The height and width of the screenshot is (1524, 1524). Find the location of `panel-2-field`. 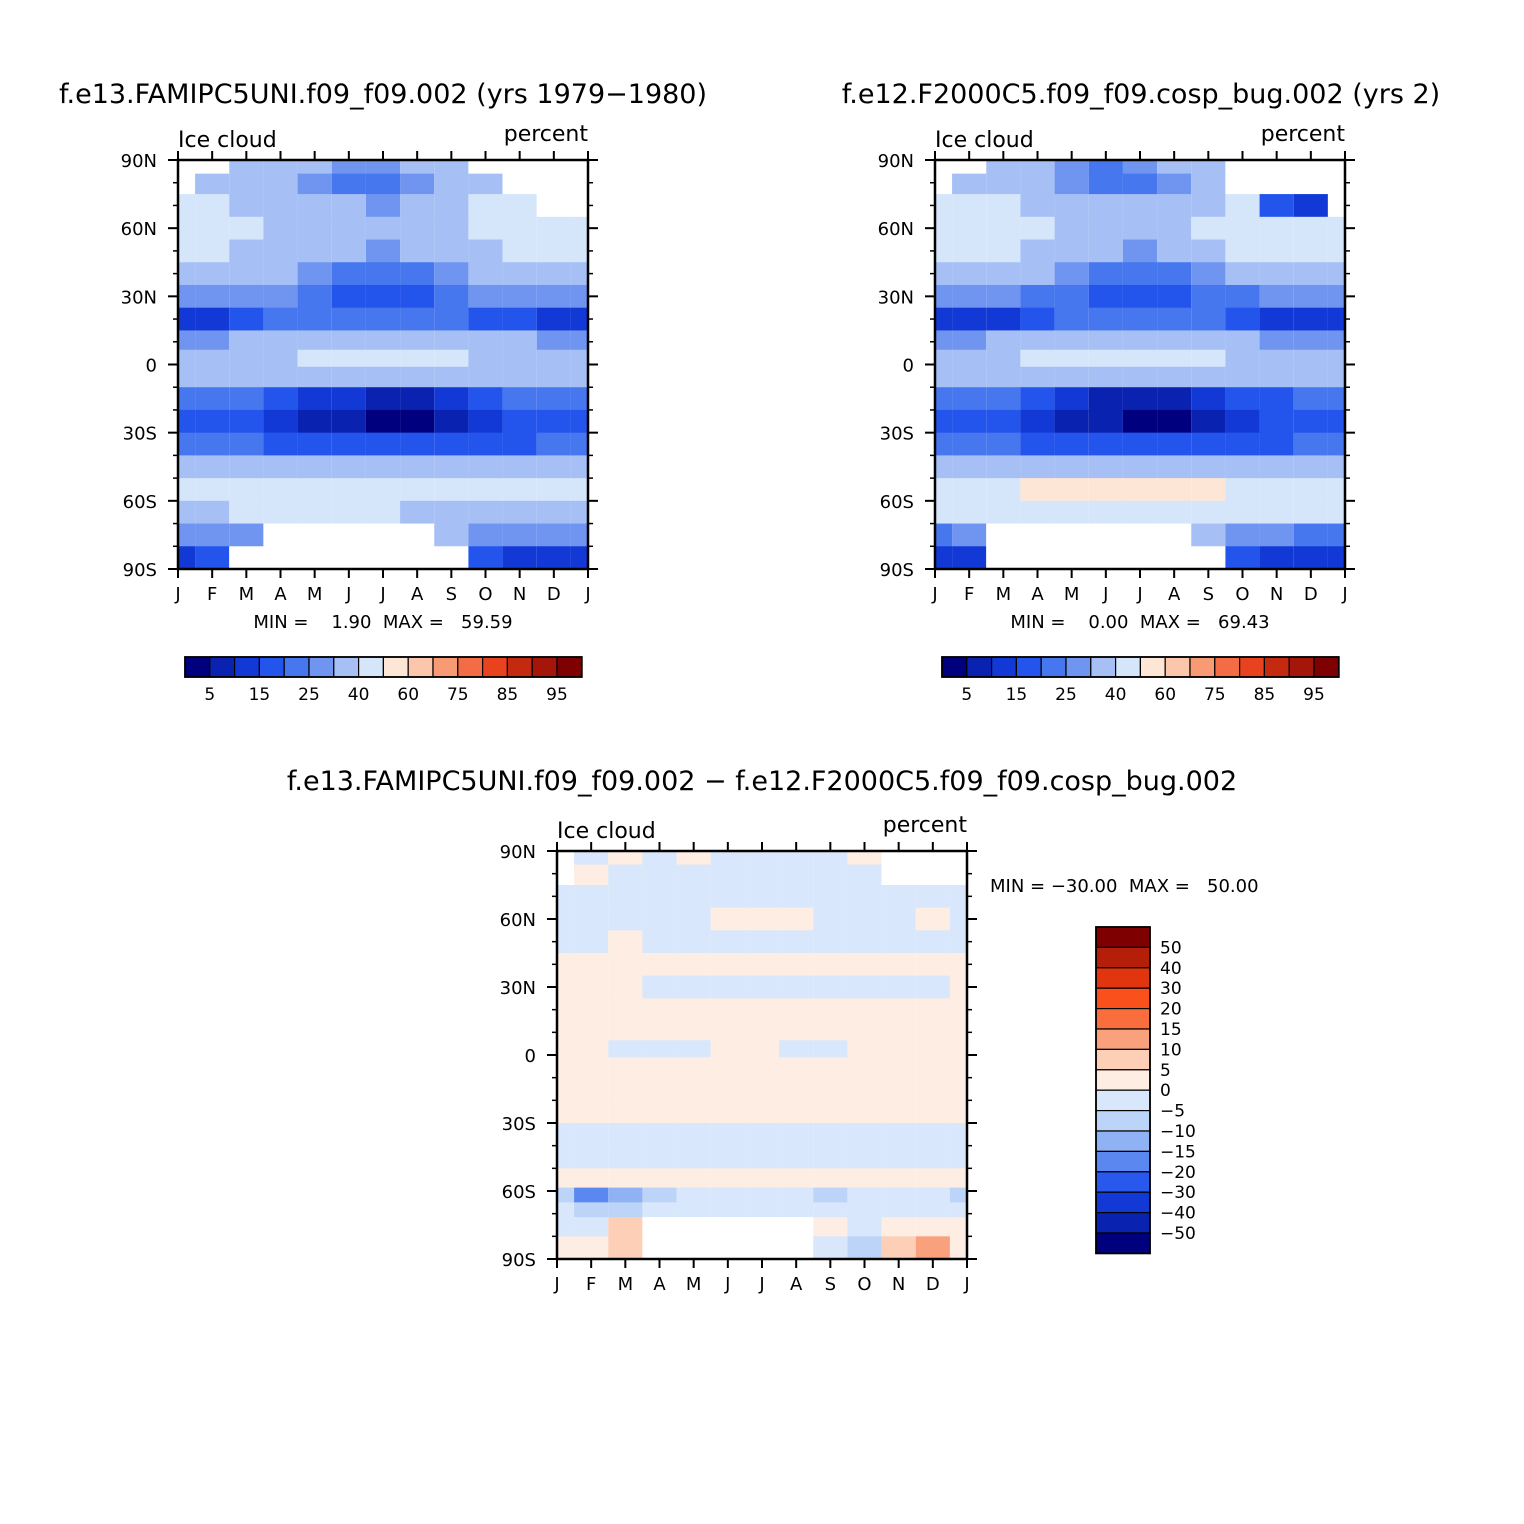

panel-2-field is located at coordinates (1140, 365).